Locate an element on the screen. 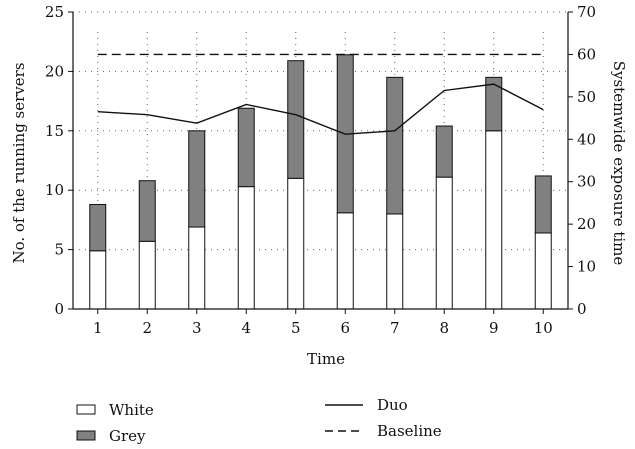 Image resolution: width=635 pixels, height=449 pixels. x-tick-label-2: 2 is located at coordinates (147, 328).